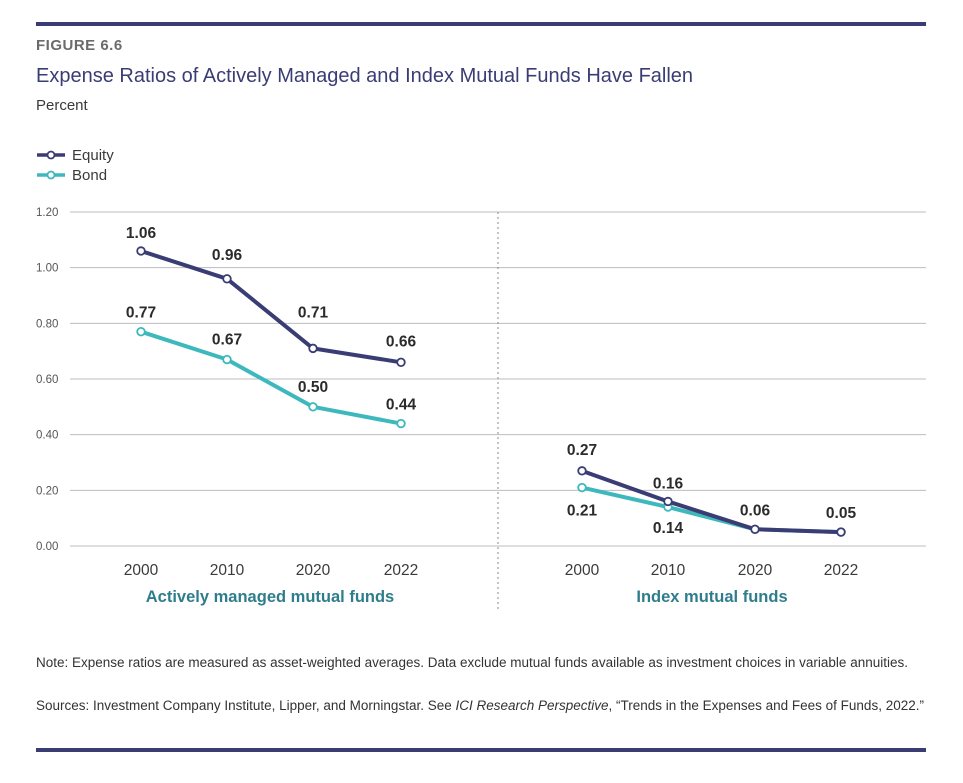  What do you see at coordinates (481, 24) in the screenshot?
I see `top-rule` at bounding box center [481, 24].